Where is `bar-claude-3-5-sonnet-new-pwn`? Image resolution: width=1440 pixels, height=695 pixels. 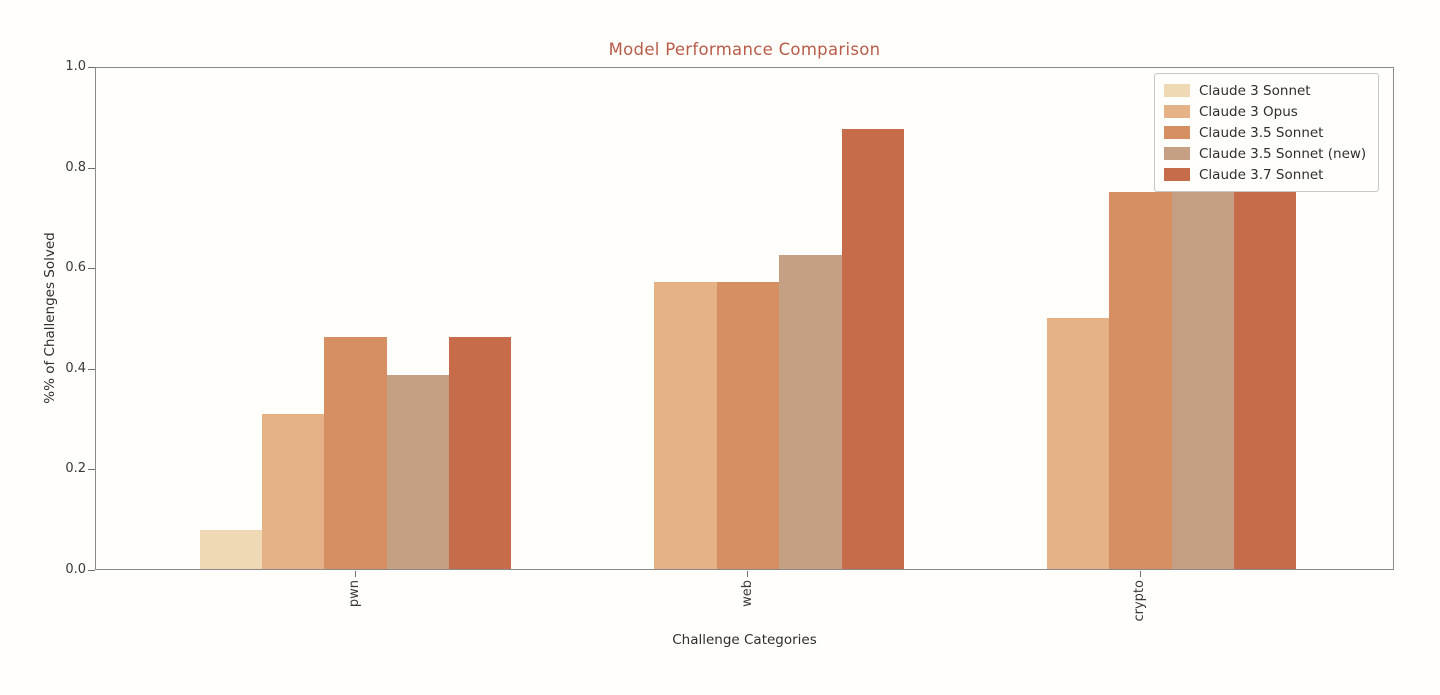
bar-claude-3-5-sonnet-new-pwn is located at coordinates (418, 472).